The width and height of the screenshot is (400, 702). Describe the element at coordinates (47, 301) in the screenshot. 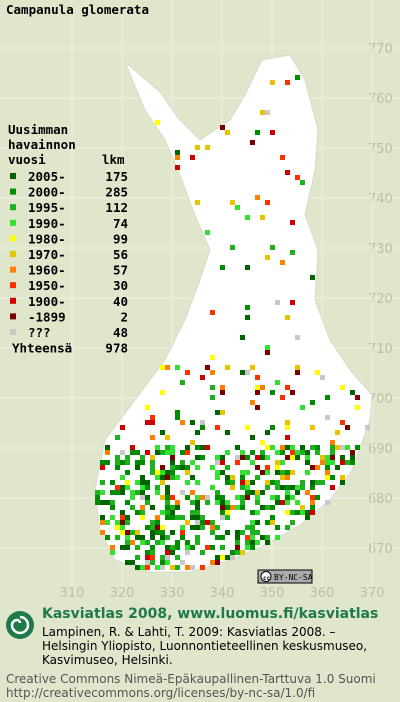

I see `legend-label: 1900-` at that location.